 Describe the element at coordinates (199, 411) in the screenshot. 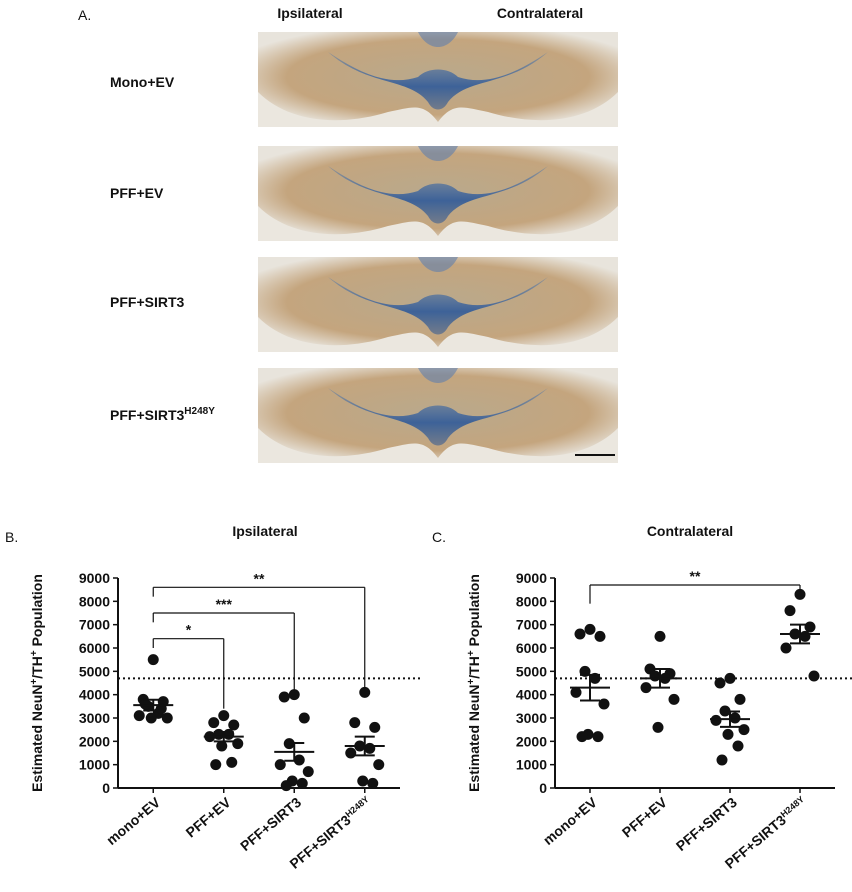

I see `row-label-sup: H248Y` at that location.